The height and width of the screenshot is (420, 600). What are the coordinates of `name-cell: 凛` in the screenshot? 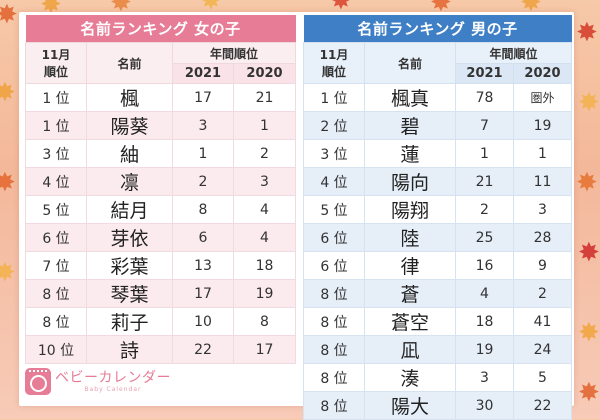 It's located at (129, 181).